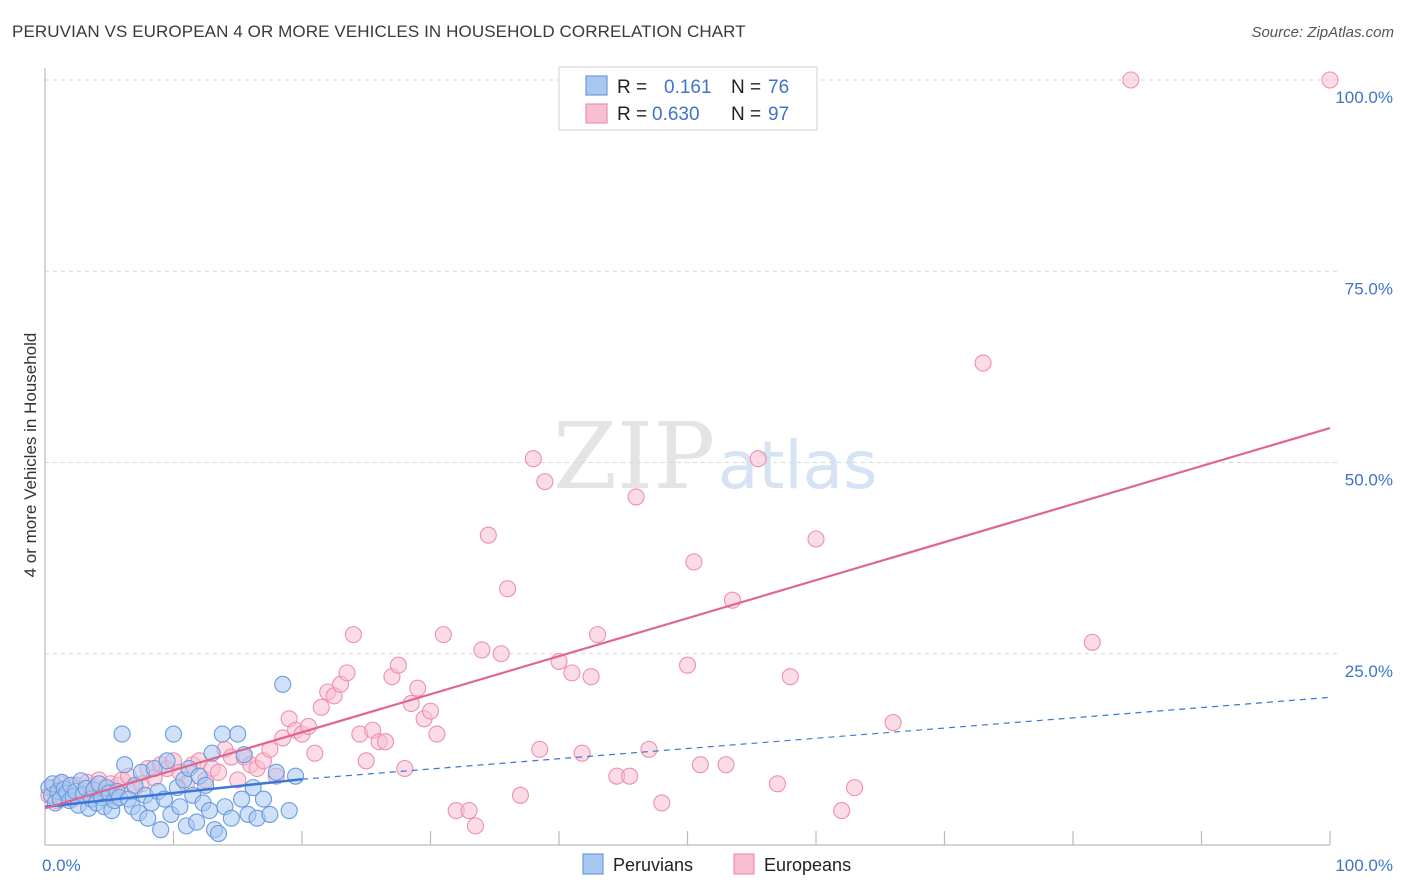 The height and width of the screenshot is (892, 1406). What do you see at coordinates (596, 113) in the screenshot?
I see `legend-swatch-europeans` at bounding box center [596, 113].